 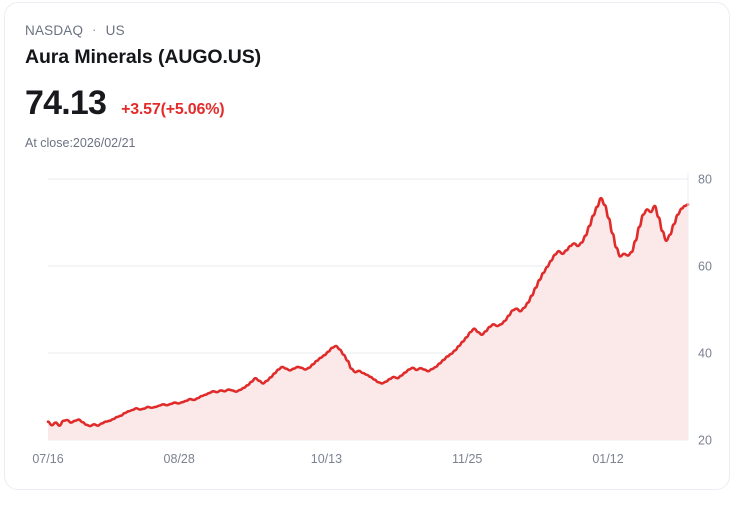 I want to click on market-status-note: At close:2026/02/21, so click(x=80, y=143).